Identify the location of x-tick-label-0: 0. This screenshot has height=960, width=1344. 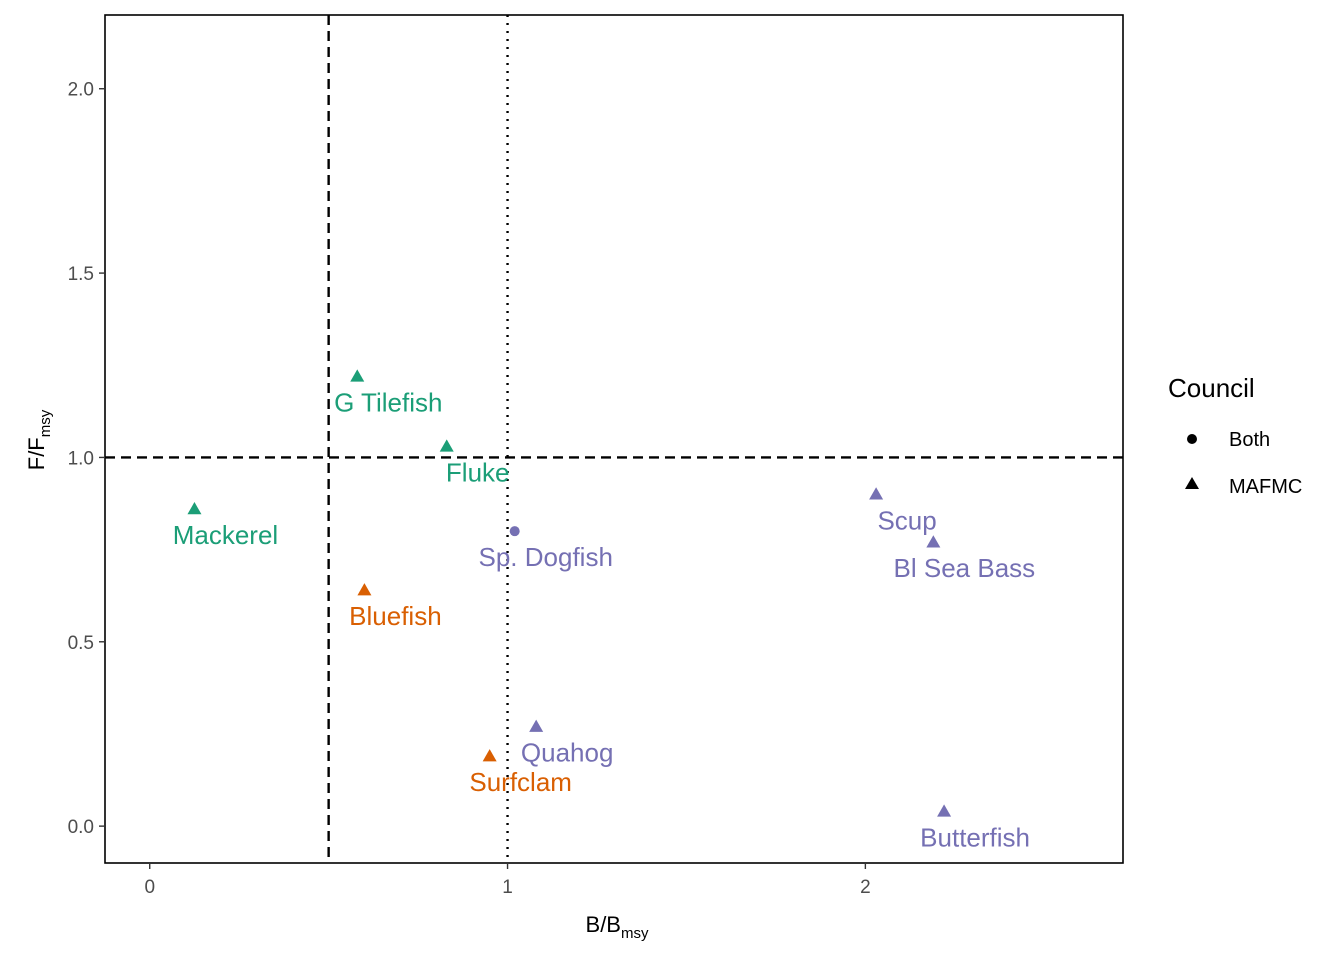
(149, 887).